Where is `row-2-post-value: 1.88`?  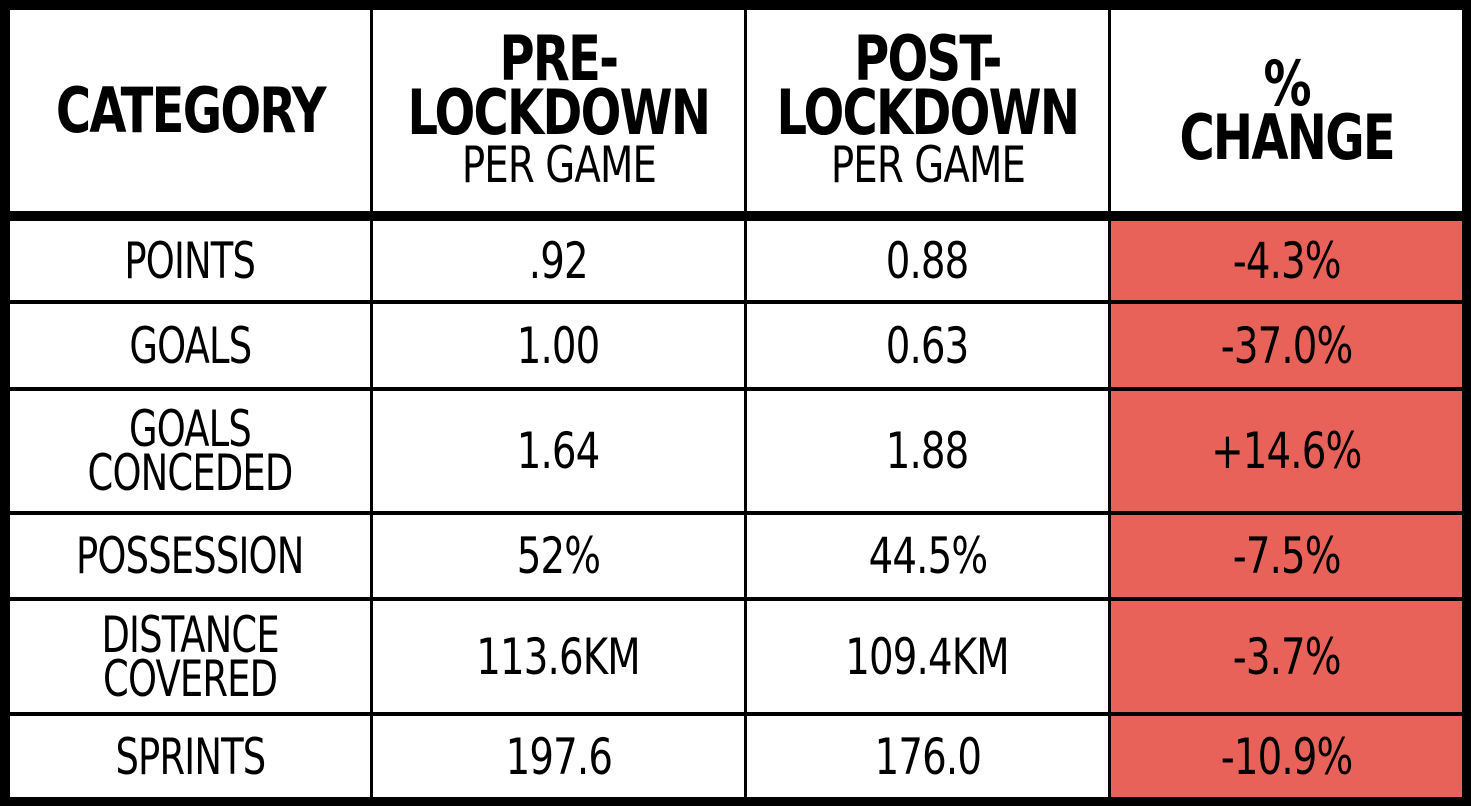 row-2-post-value: 1.88 is located at coordinates (928, 451).